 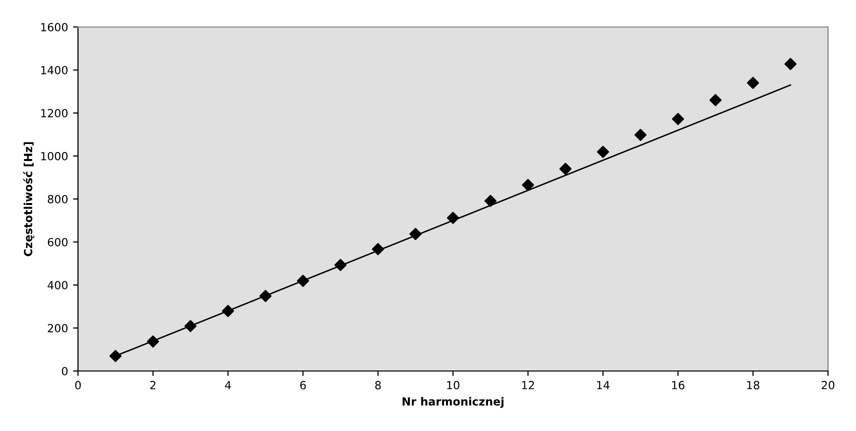 I want to click on x-tick-label: 4, so click(x=228, y=385).